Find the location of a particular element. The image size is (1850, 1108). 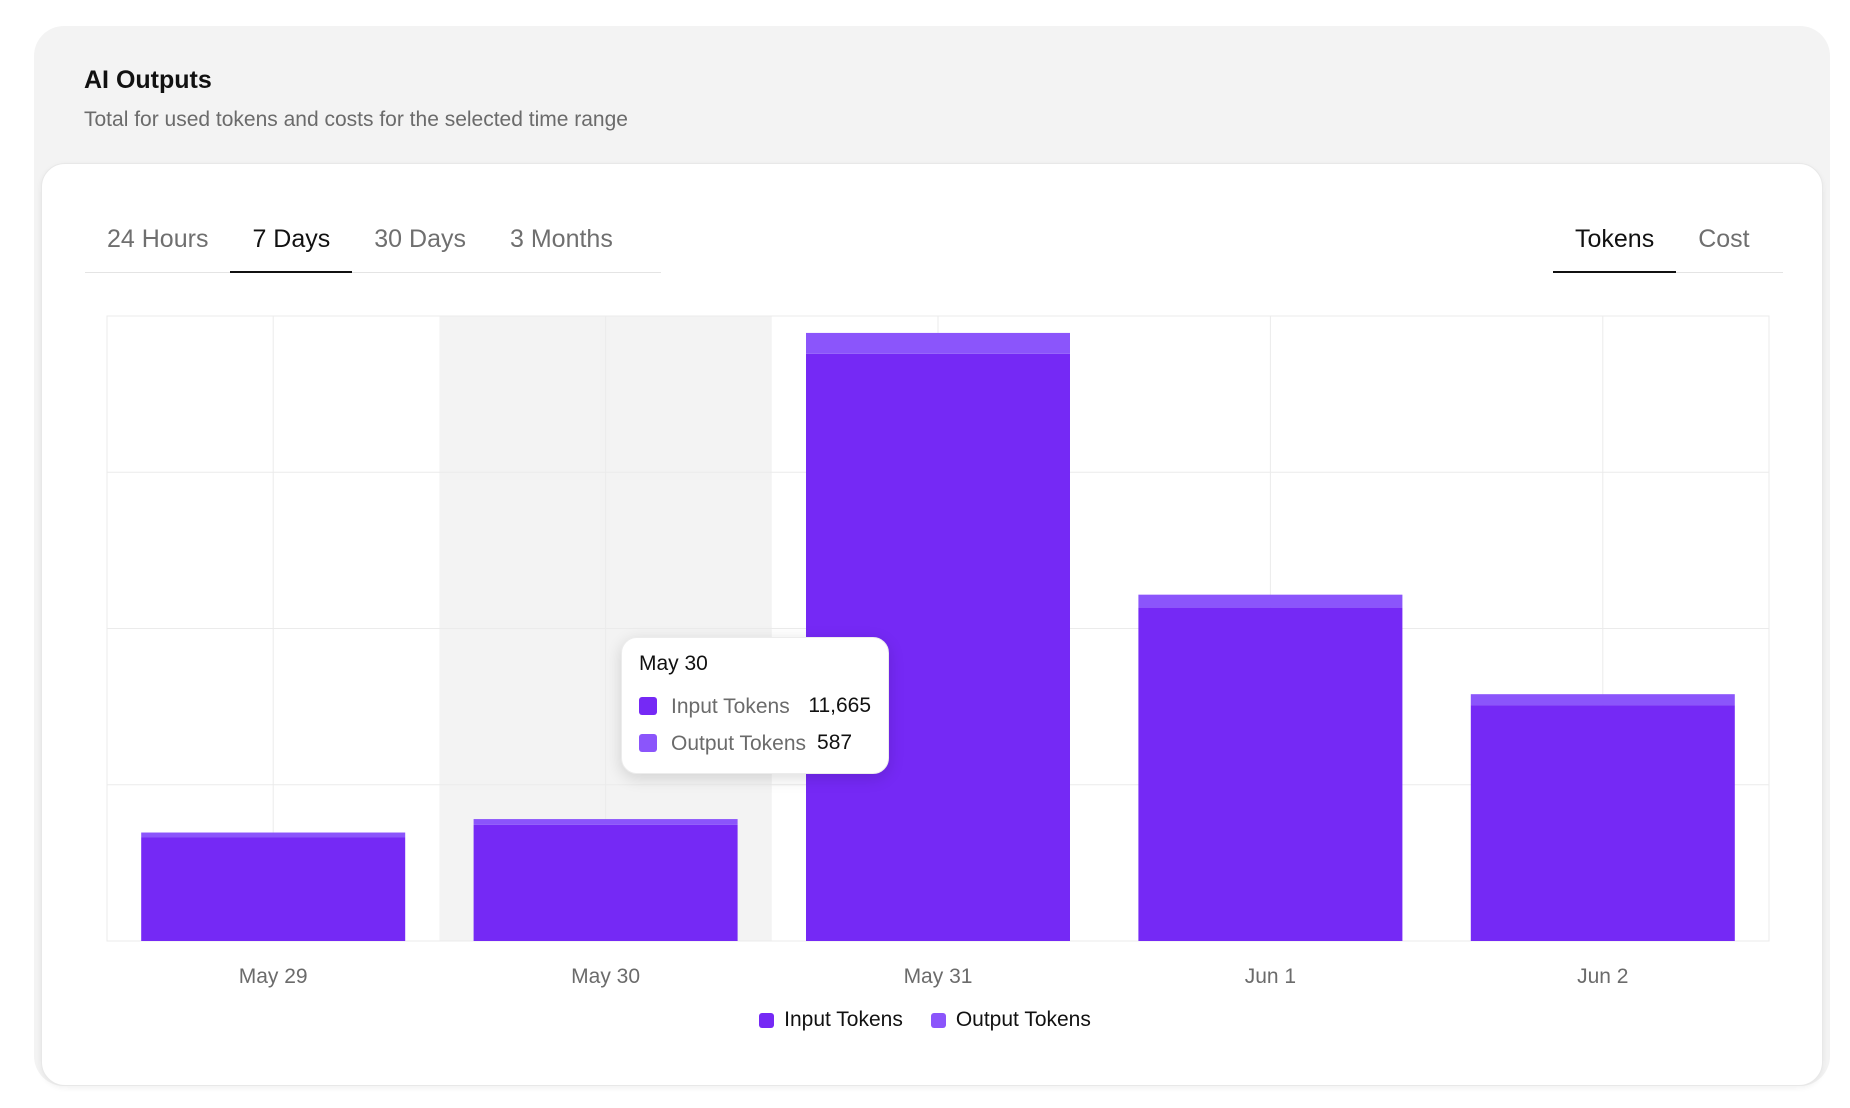

x-tick-label: Jun 2 is located at coordinates (1602, 976).